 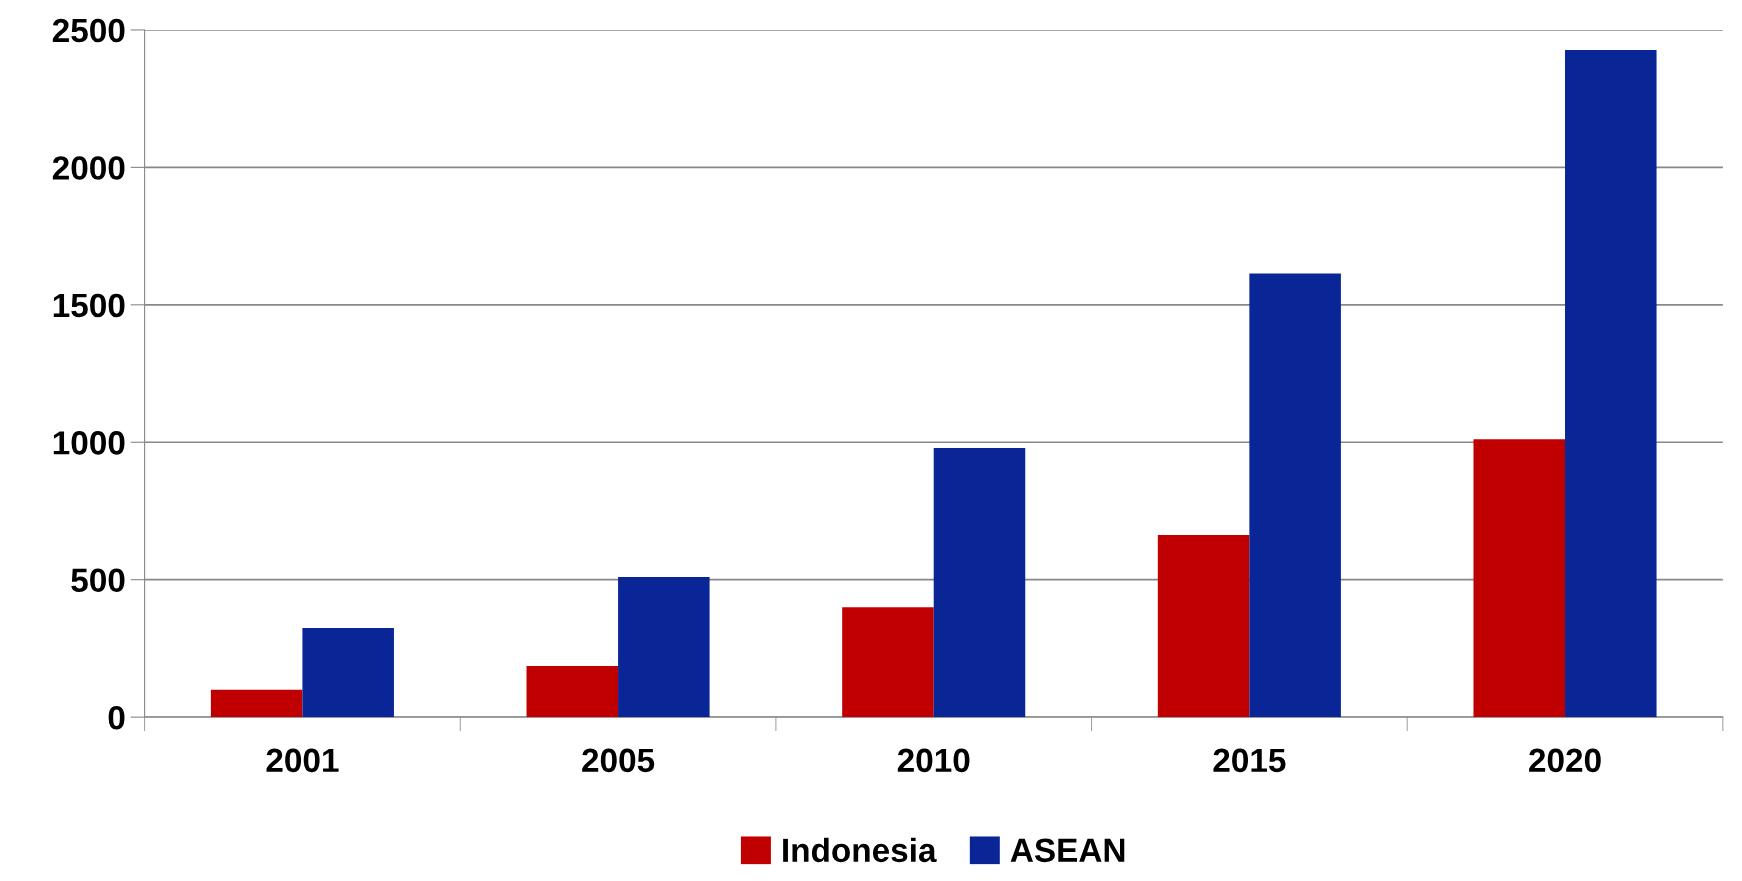 I want to click on y-tick-label: 2000, so click(x=88, y=168).